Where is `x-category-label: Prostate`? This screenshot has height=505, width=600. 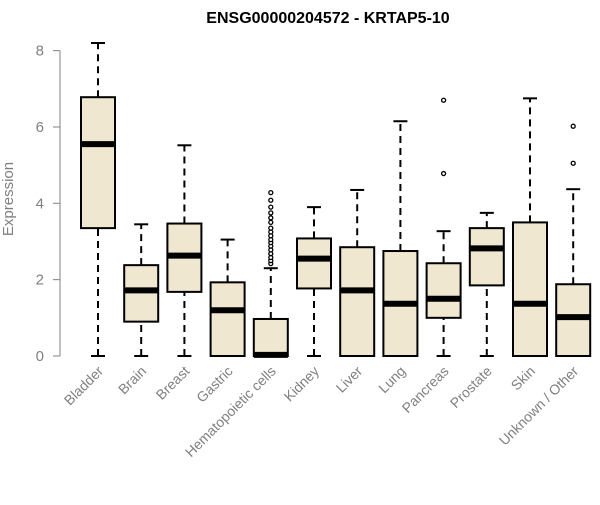
x-category-label: Prostate is located at coordinates (471, 387).